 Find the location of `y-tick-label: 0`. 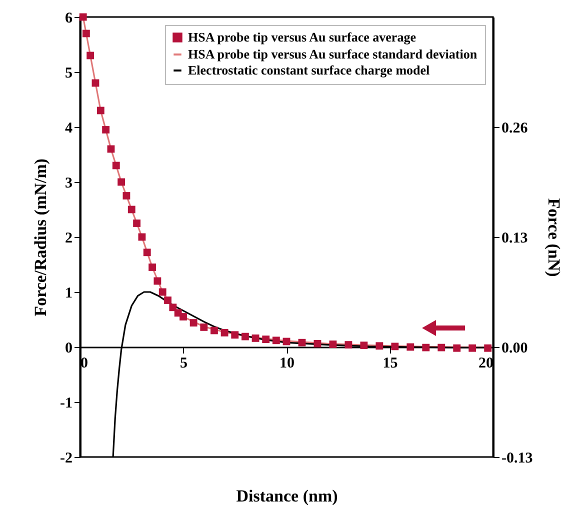

y-tick-label: 0 is located at coordinates (68, 348).